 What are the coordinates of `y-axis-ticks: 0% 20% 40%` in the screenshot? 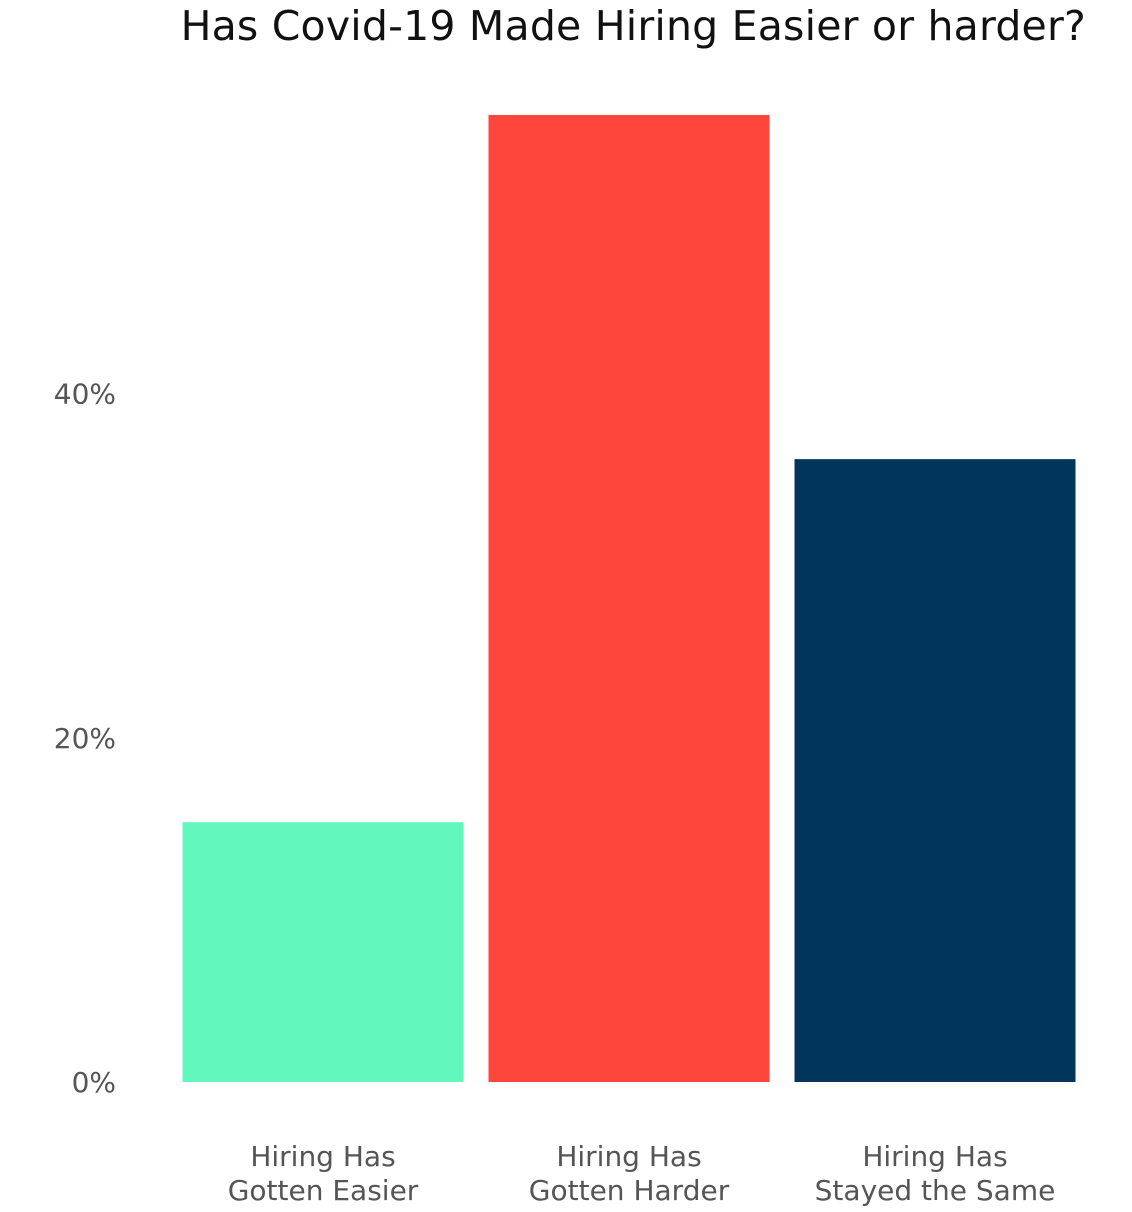 It's located at (85, 738).